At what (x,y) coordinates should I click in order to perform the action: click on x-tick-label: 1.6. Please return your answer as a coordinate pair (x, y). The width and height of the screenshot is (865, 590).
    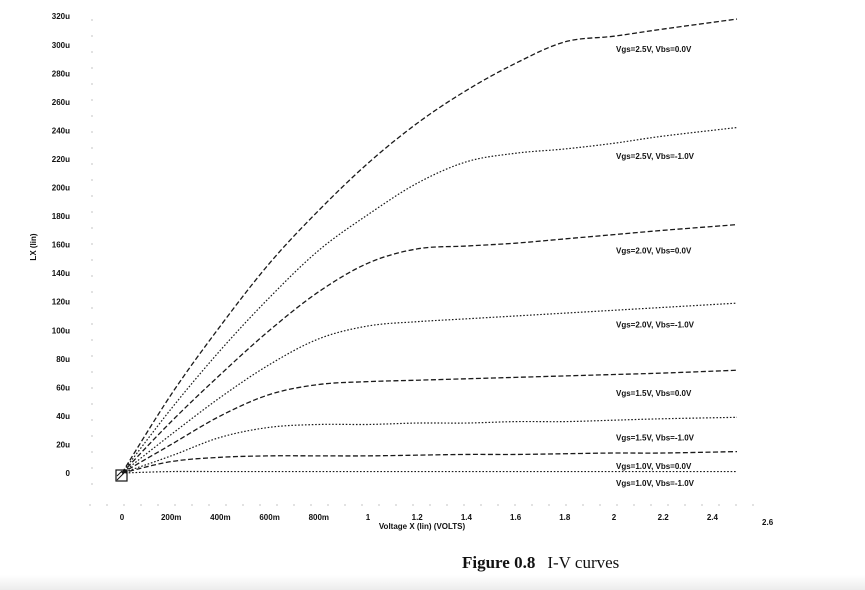
    Looking at the image, I should click on (516, 517).